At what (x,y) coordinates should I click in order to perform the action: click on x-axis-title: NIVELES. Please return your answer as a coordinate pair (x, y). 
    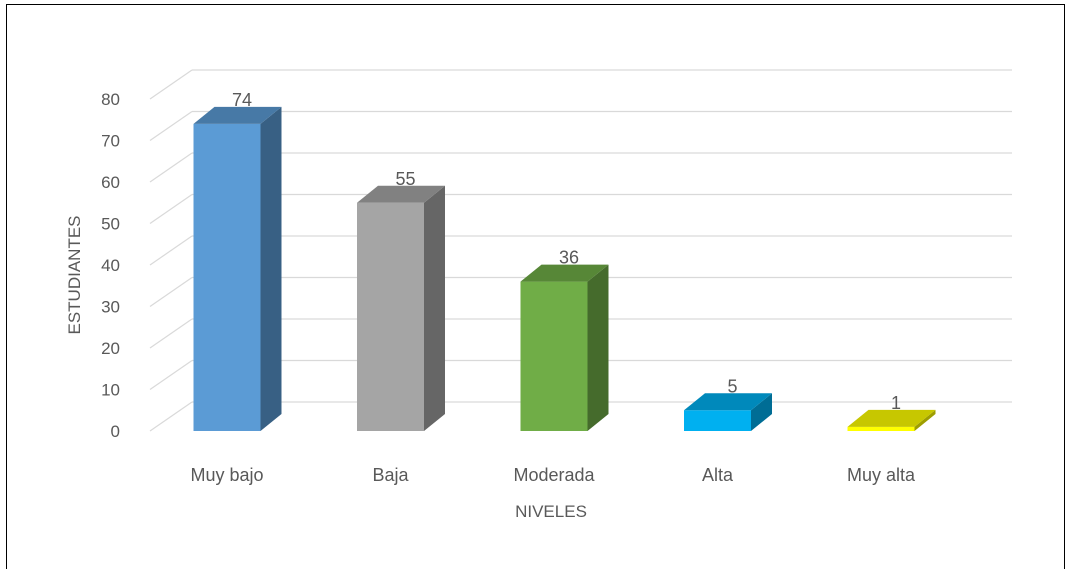
    Looking at the image, I should click on (551, 511).